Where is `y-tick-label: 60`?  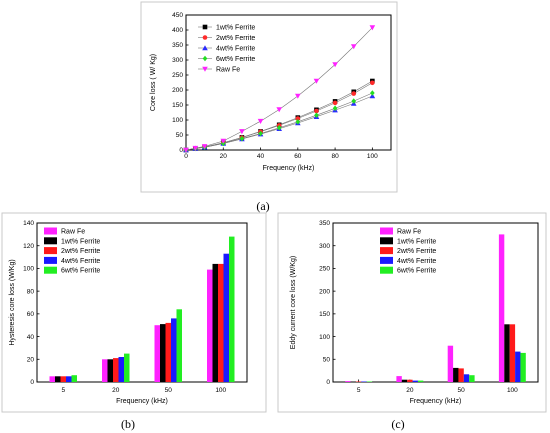 y-tick-label: 60 is located at coordinates (31, 314).